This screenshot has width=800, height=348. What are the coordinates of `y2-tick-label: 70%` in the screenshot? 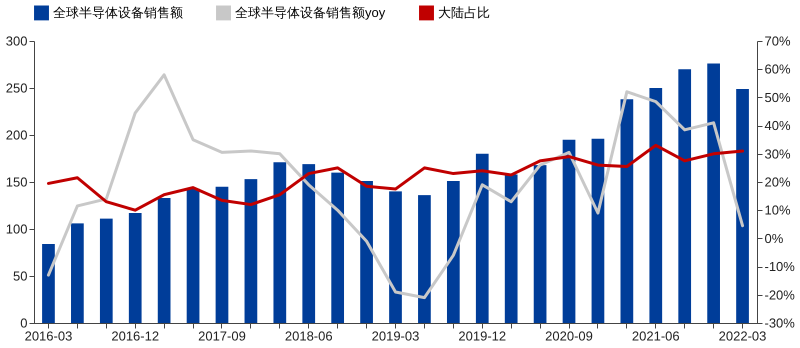 It's located at (777, 41).